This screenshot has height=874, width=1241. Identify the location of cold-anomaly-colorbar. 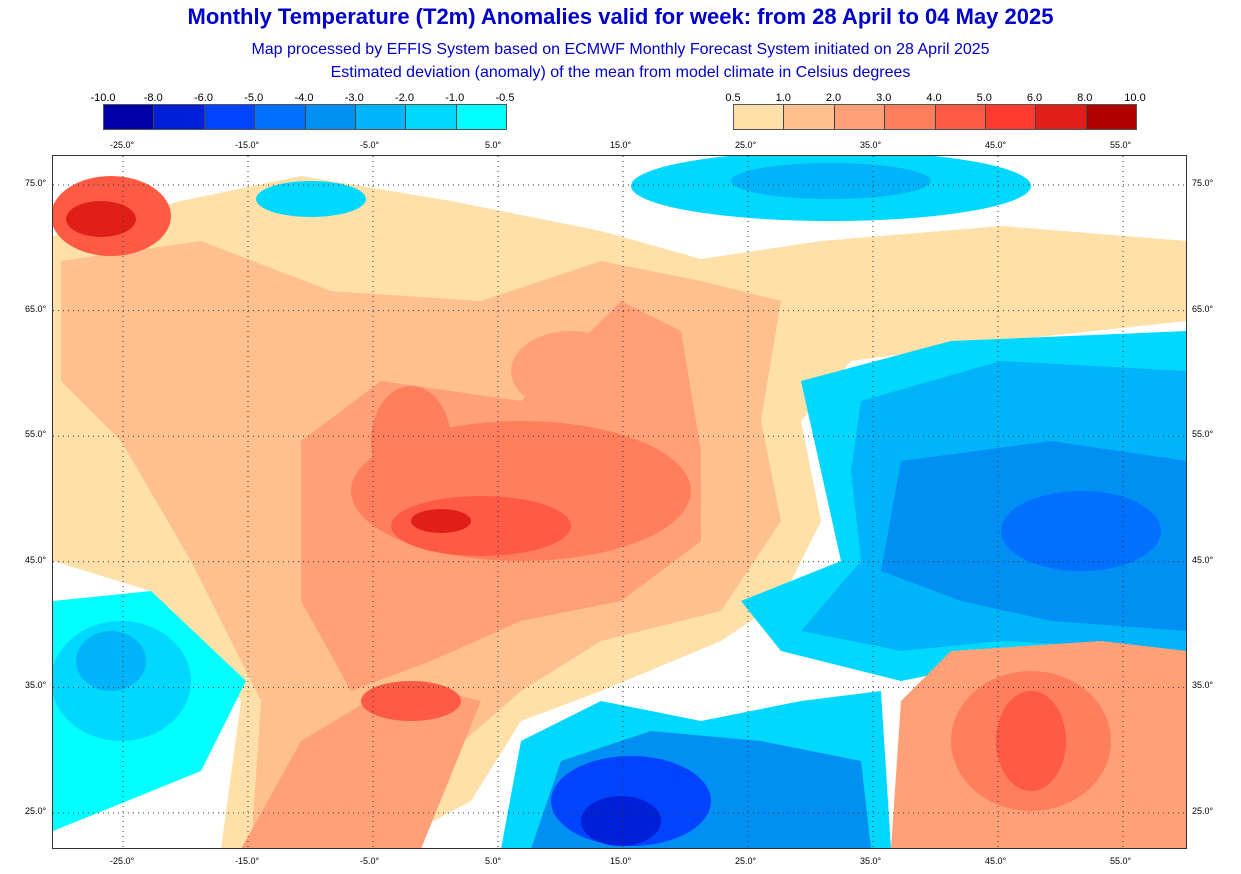
(305, 117).